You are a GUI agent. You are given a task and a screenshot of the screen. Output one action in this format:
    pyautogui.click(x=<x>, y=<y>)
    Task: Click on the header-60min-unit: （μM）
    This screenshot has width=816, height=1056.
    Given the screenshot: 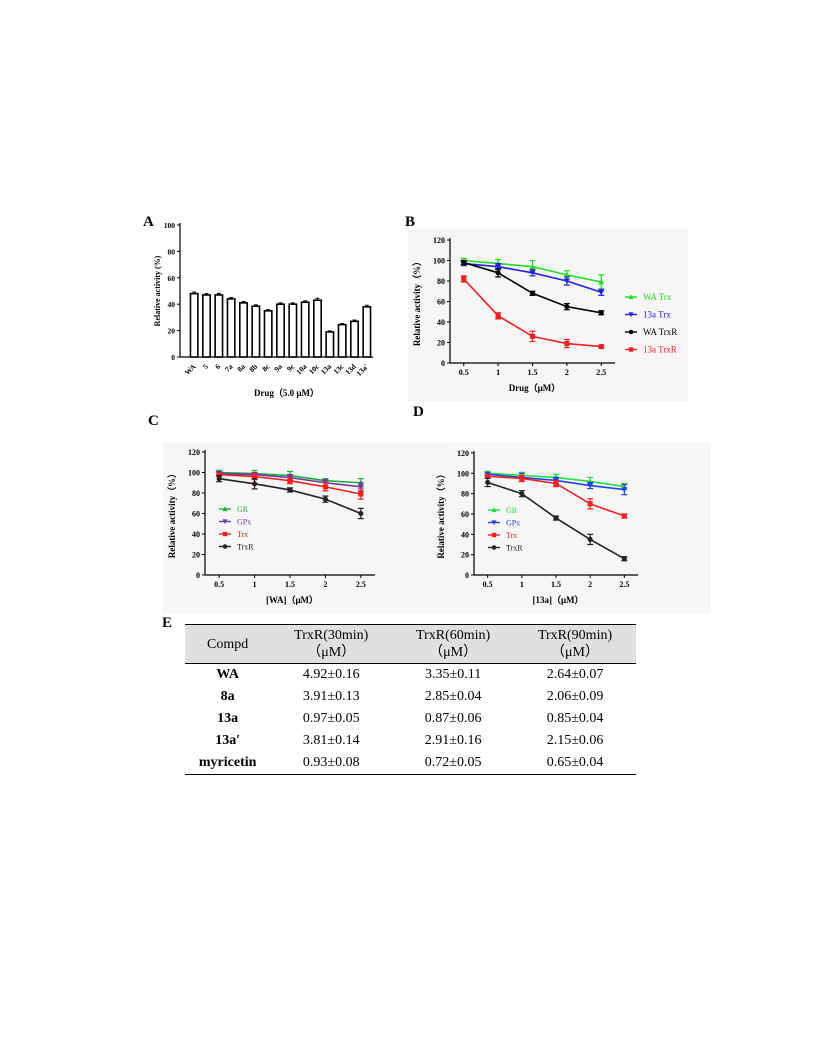 What is the action you would take?
    pyautogui.click(x=453, y=652)
    